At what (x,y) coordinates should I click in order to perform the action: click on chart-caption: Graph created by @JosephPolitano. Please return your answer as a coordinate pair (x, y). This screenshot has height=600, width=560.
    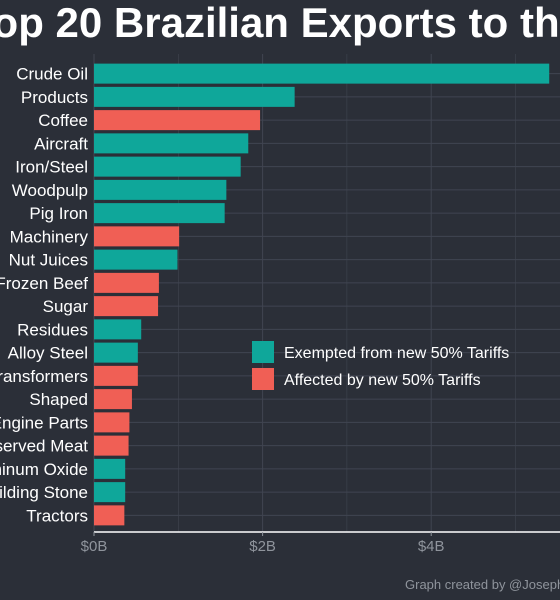
    Looking at the image, I should click on (482, 584).